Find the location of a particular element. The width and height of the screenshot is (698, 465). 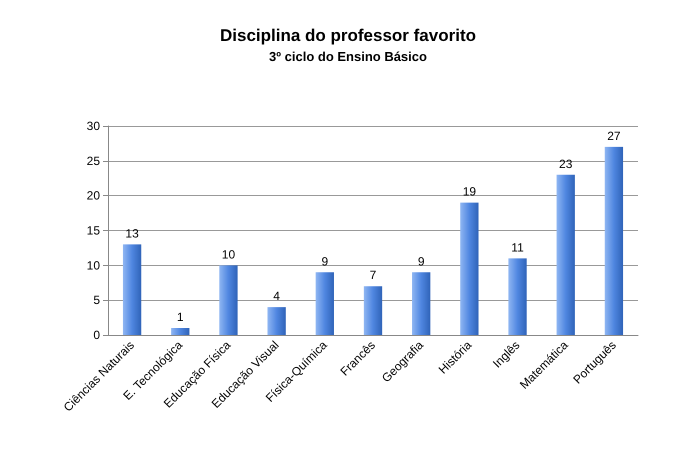

data-label: 4 is located at coordinates (276, 296).